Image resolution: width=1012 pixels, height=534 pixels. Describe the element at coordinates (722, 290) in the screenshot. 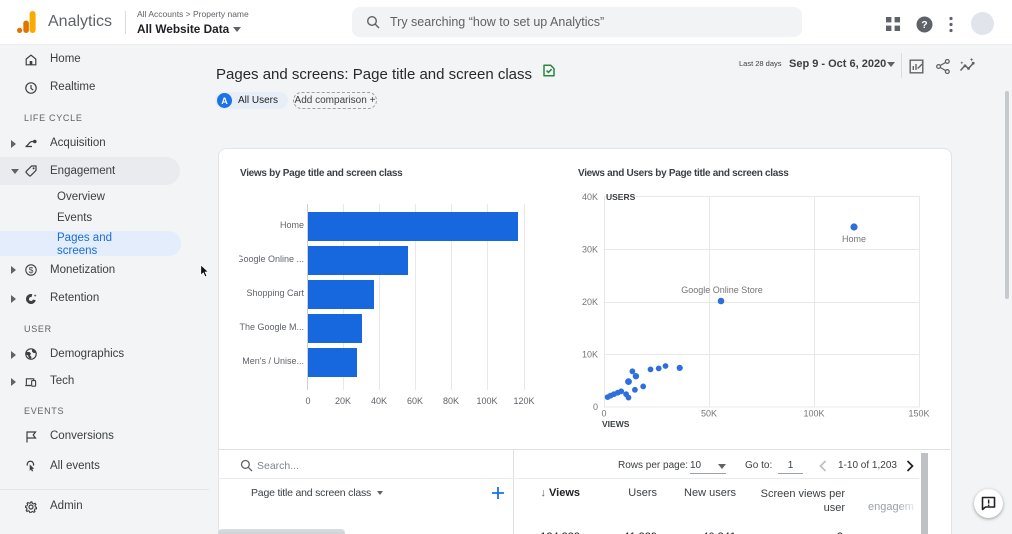

I see `svg-text: Google Online Store` at that location.